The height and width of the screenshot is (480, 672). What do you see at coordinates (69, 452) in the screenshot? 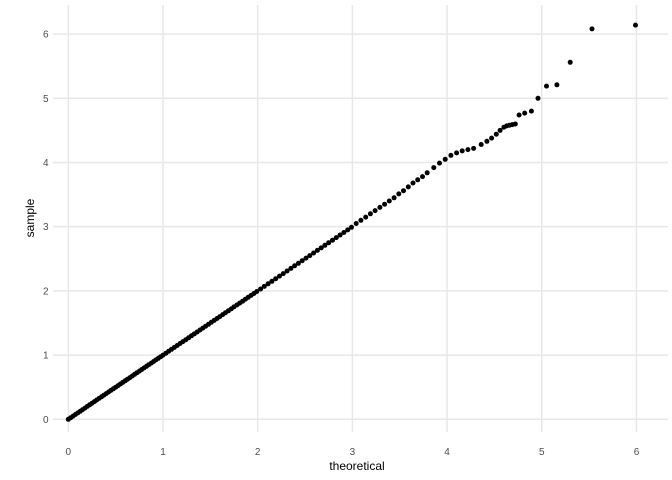
I see `x-tick-label-0: 0` at bounding box center [69, 452].